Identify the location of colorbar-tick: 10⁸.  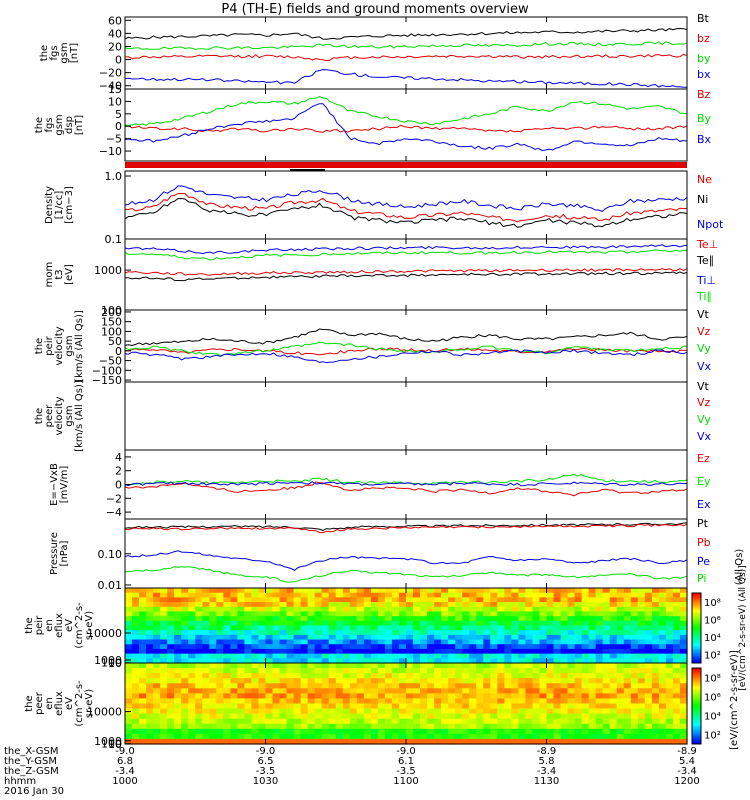
(712, 603).